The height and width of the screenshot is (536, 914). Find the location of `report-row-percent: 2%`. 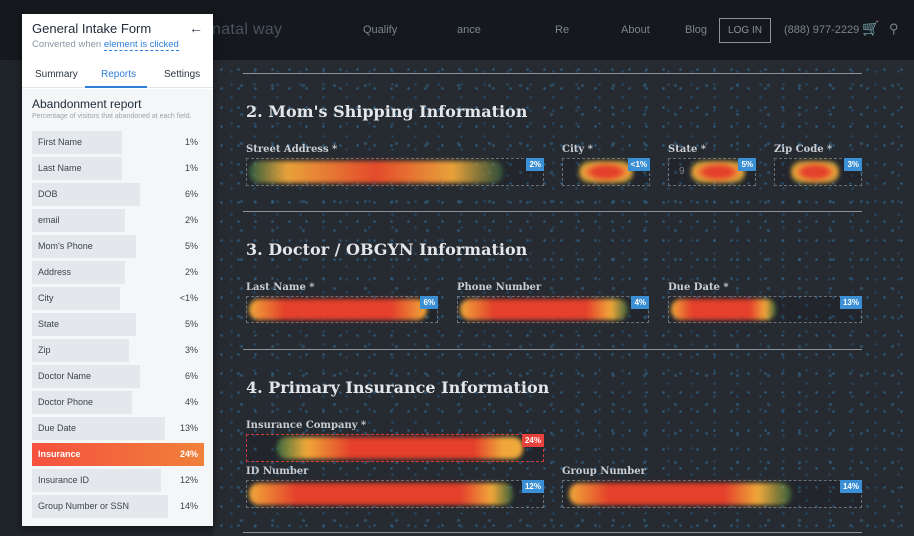

report-row-percent: 2% is located at coordinates (191, 220).